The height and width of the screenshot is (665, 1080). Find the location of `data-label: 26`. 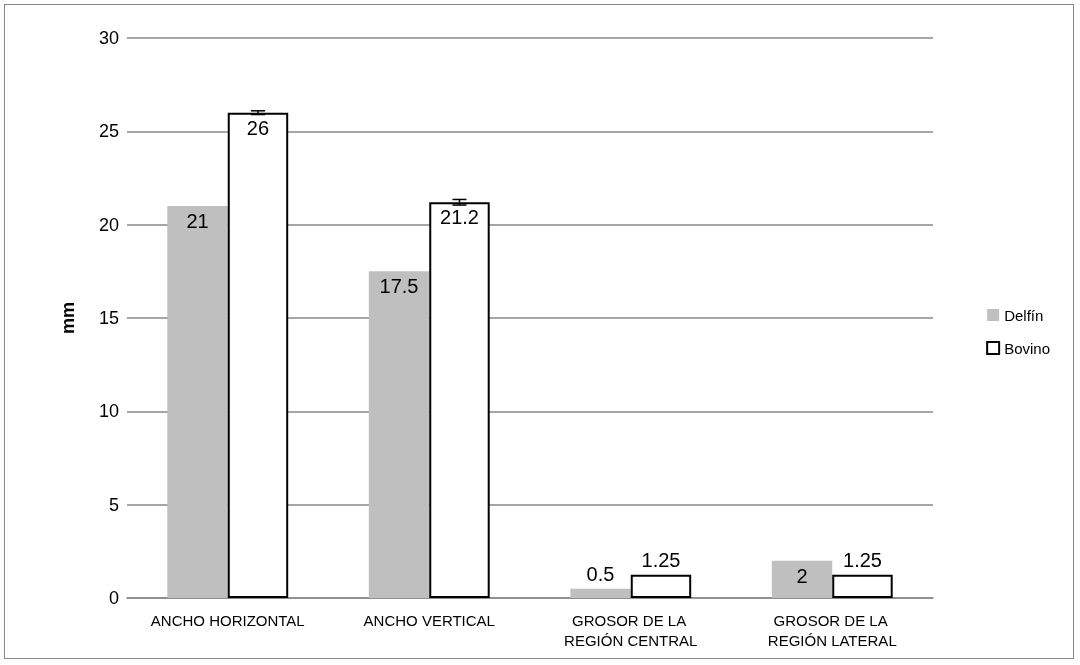

data-label: 26 is located at coordinates (258, 127).